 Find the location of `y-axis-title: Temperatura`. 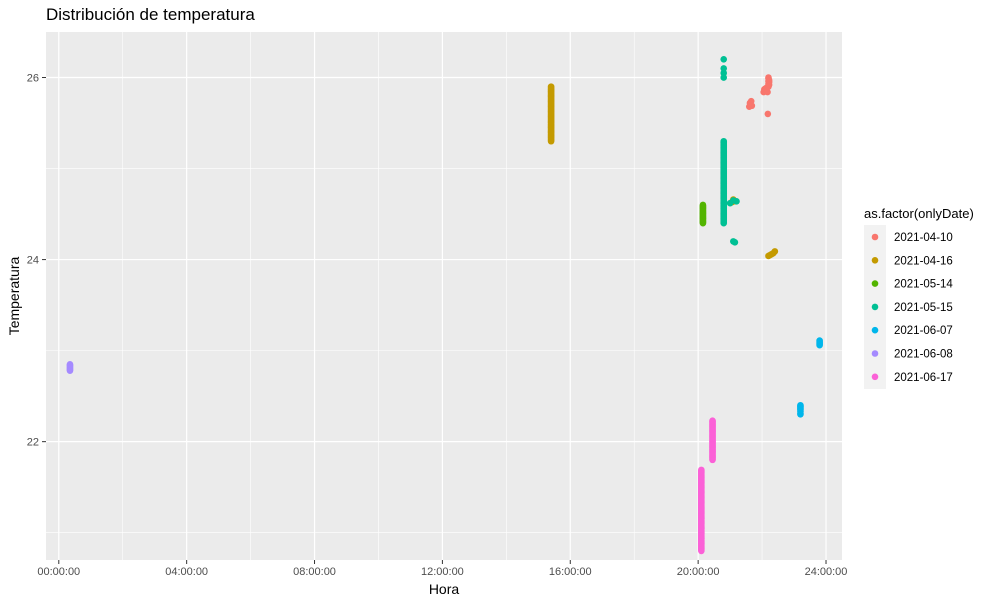

y-axis-title: Temperatura is located at coordinates (14, 295).